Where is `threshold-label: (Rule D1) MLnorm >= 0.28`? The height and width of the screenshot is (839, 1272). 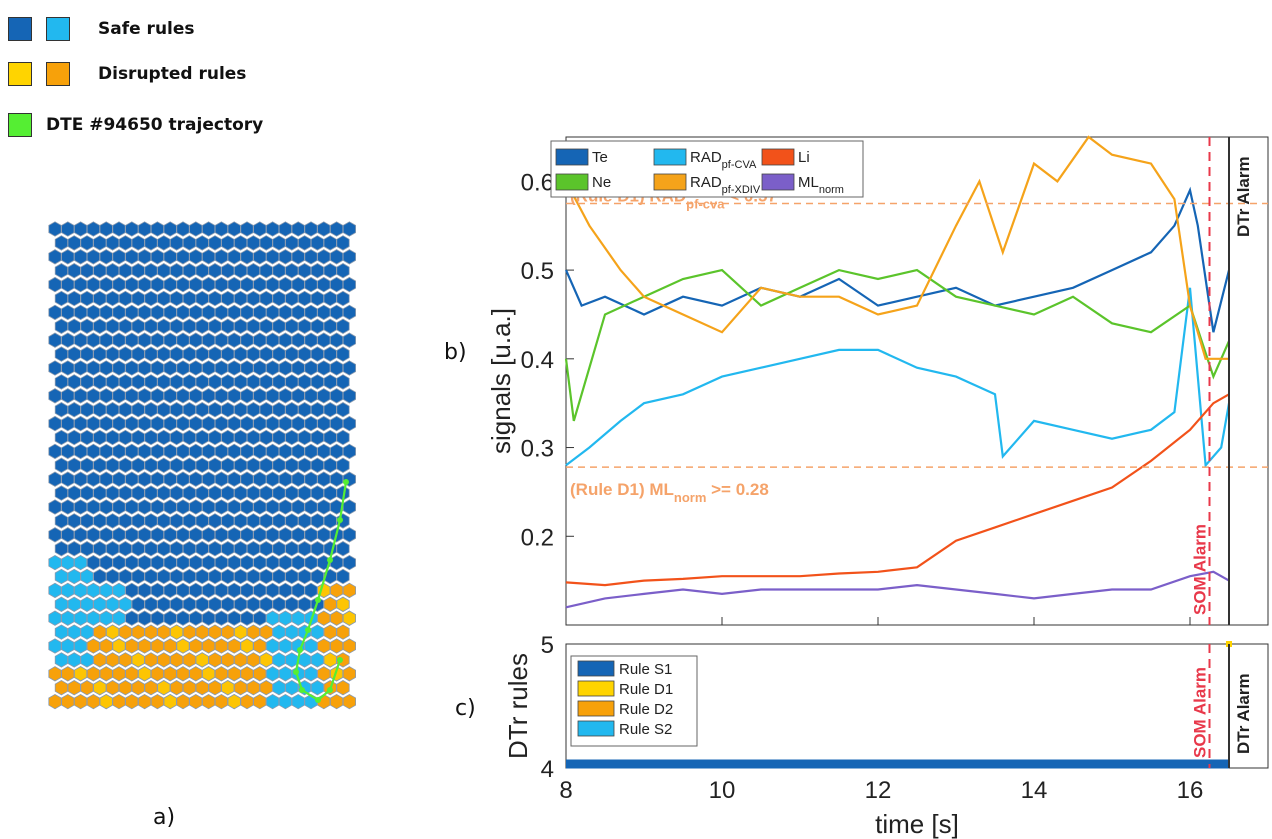
threshold-label: (Rule D1) MLnorm >= 0.28 is located at coordinates (669, 492).